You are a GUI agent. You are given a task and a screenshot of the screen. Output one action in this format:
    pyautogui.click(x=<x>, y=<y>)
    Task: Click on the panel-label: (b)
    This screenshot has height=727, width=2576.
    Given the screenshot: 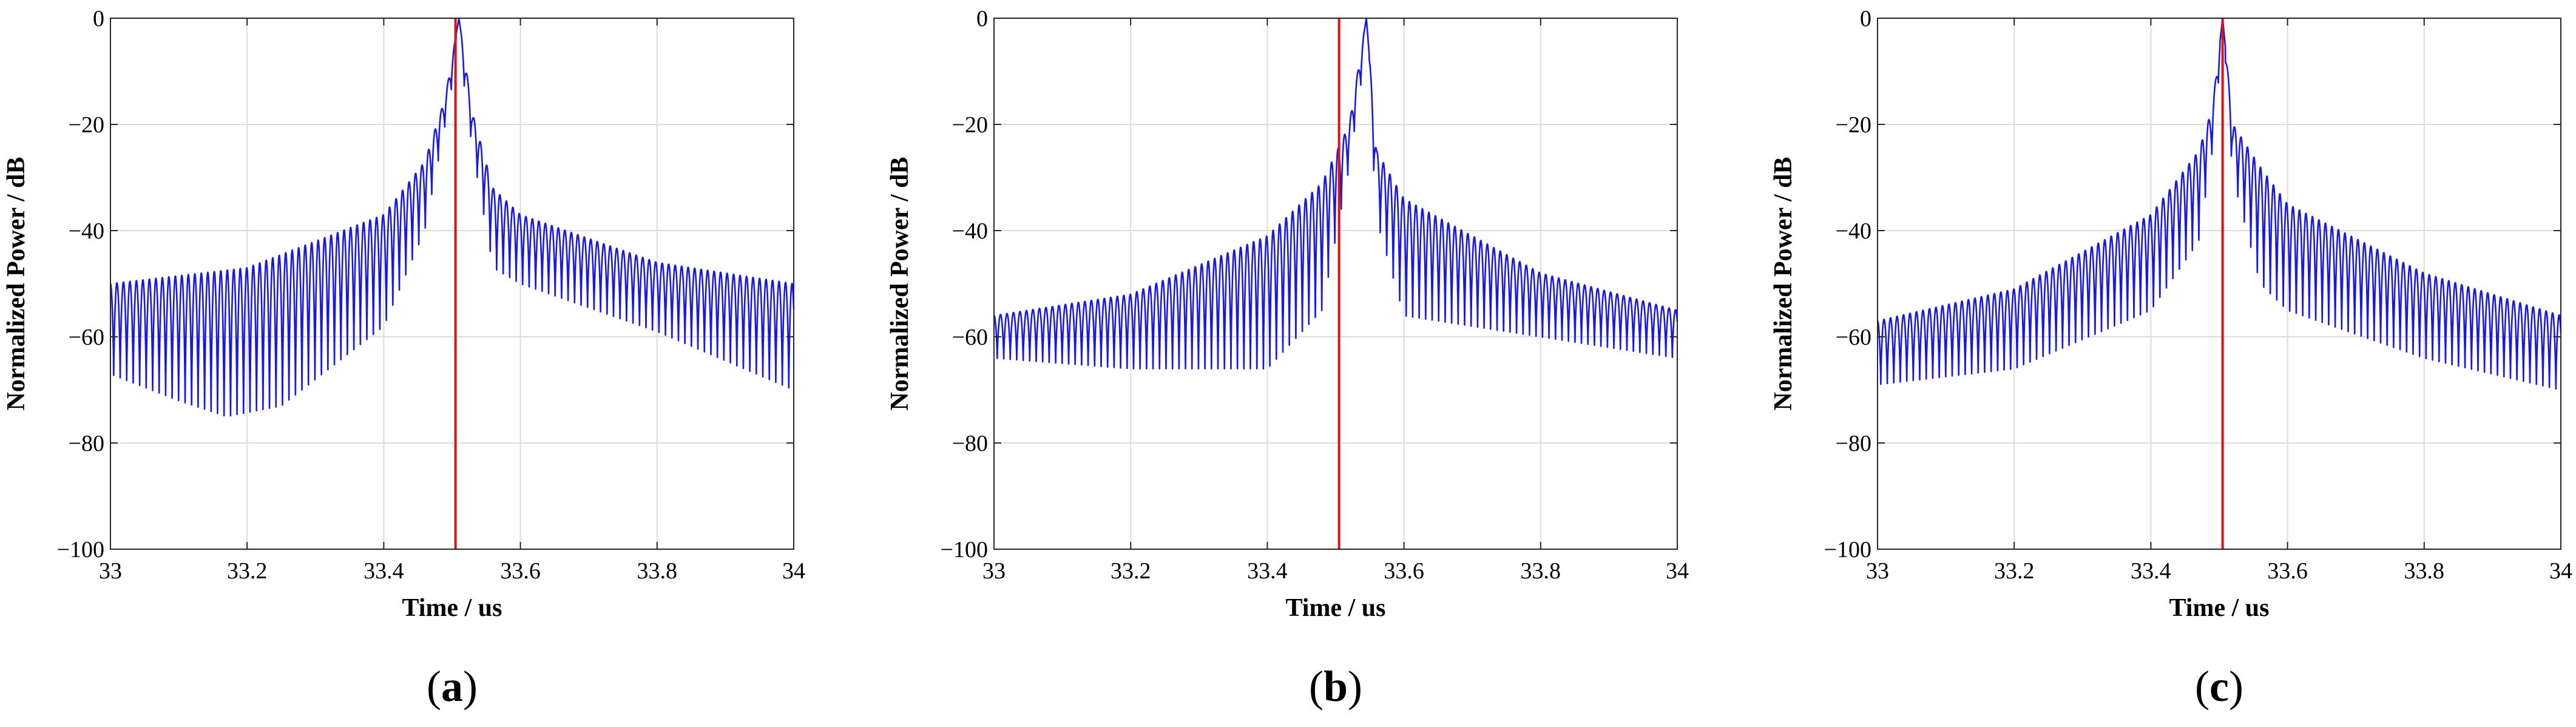 What is the action you would take?
    pyautogui.click(x=1335, y=687)
    